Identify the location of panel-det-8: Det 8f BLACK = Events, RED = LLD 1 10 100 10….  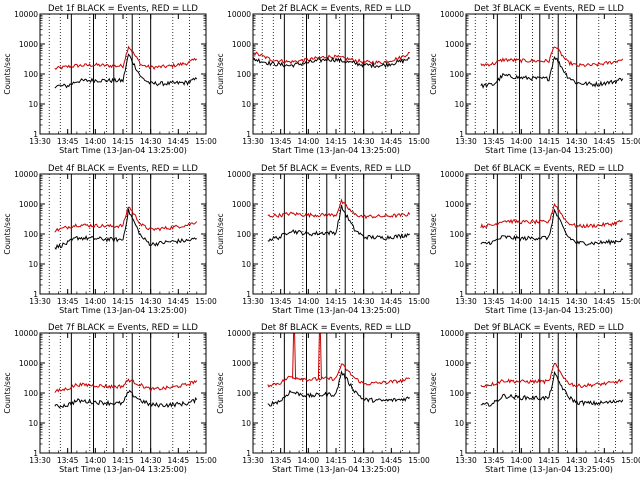
(323, 398).